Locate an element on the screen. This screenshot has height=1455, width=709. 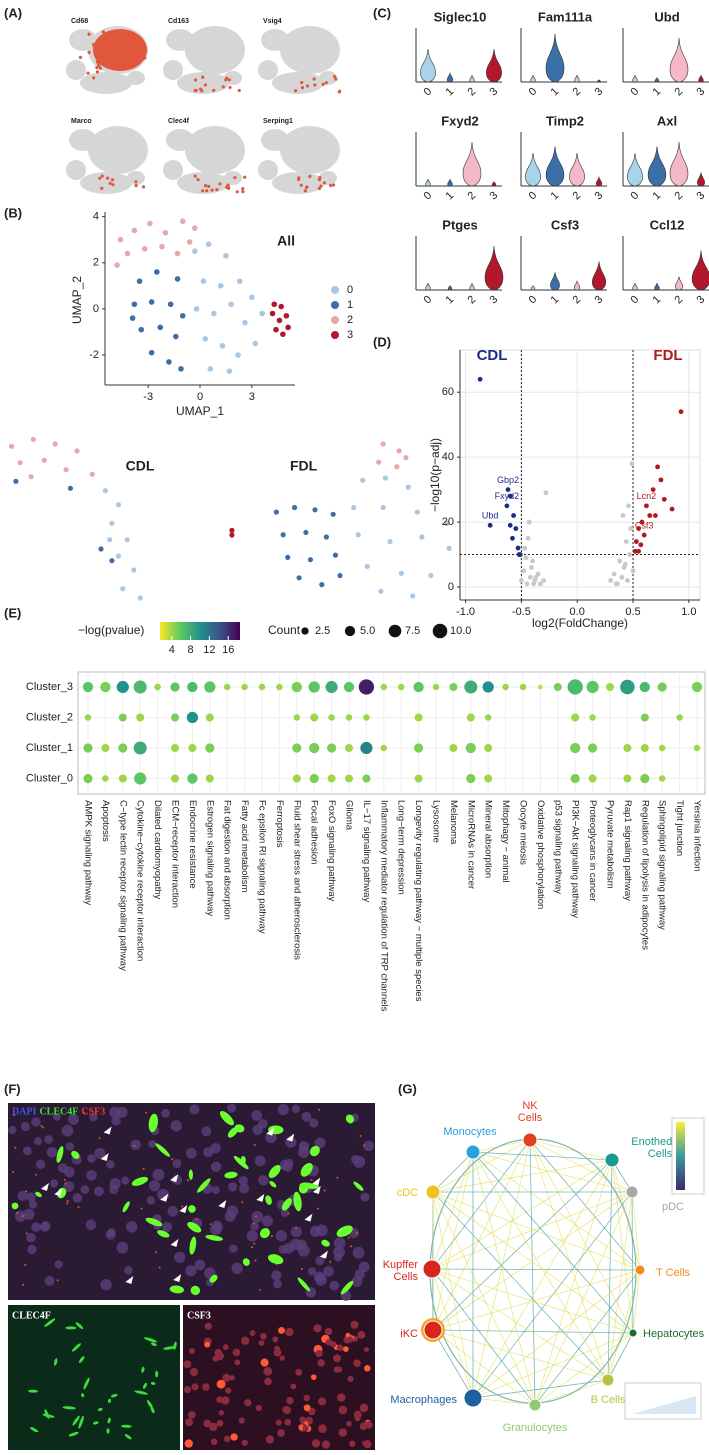
cell-cloud is located at coordinates (268, 70).